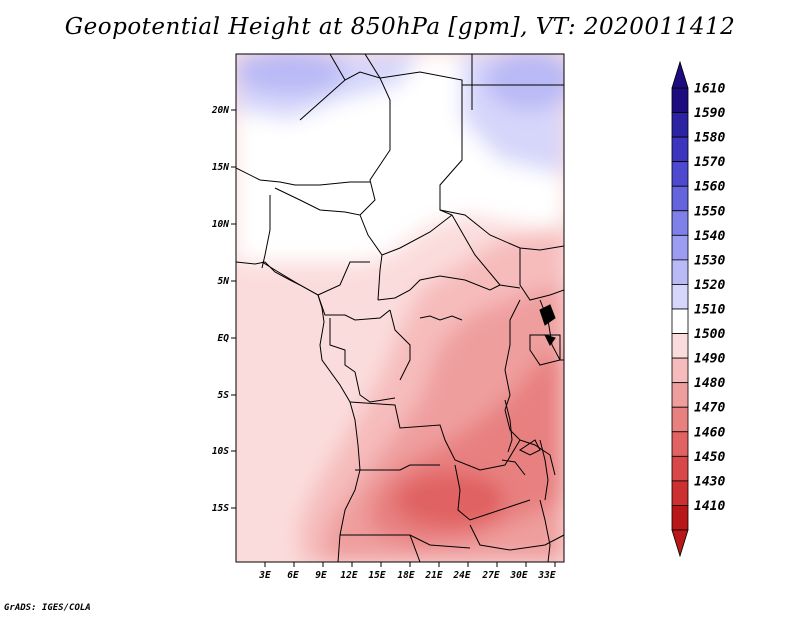  I want to click on latitude-axis, so click(233, 309).